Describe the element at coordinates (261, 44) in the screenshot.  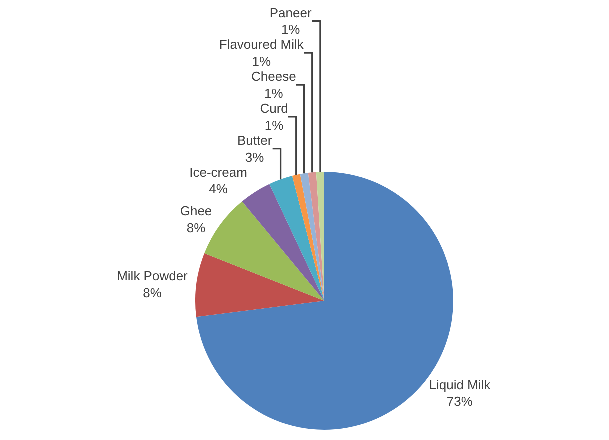
I see `slice-label: Flavoured Milk` at that location.